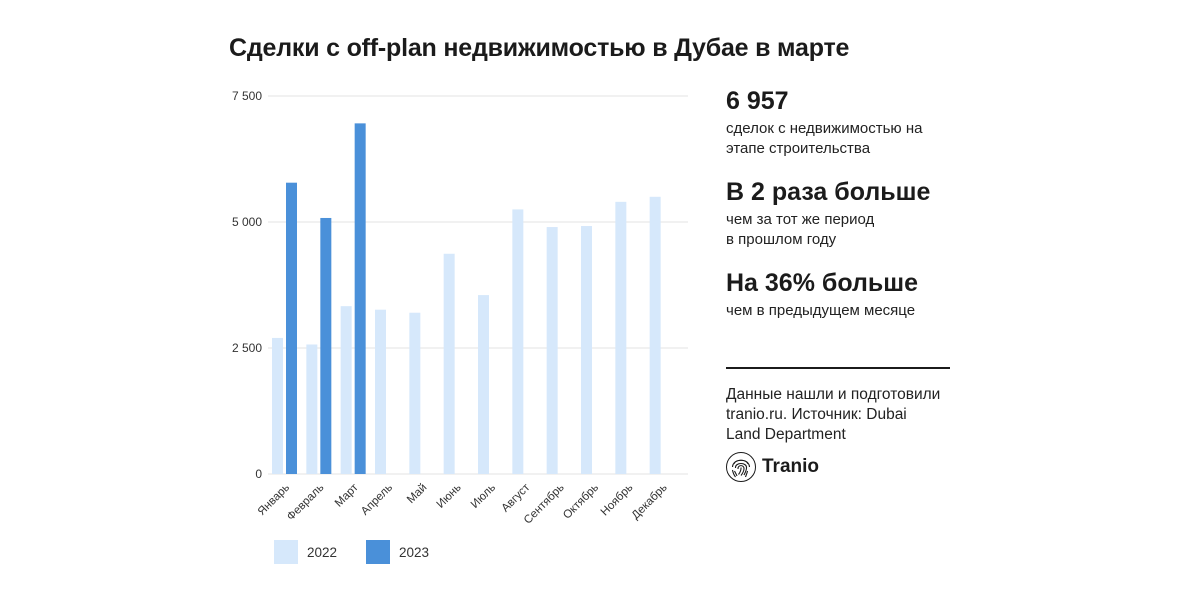 The image size is (1180, 600). What do you see at coordinates (821, 310) in the screenshot?
I see `stat-description: чем в предыдущем месяце` at bounding box center [821, 310].